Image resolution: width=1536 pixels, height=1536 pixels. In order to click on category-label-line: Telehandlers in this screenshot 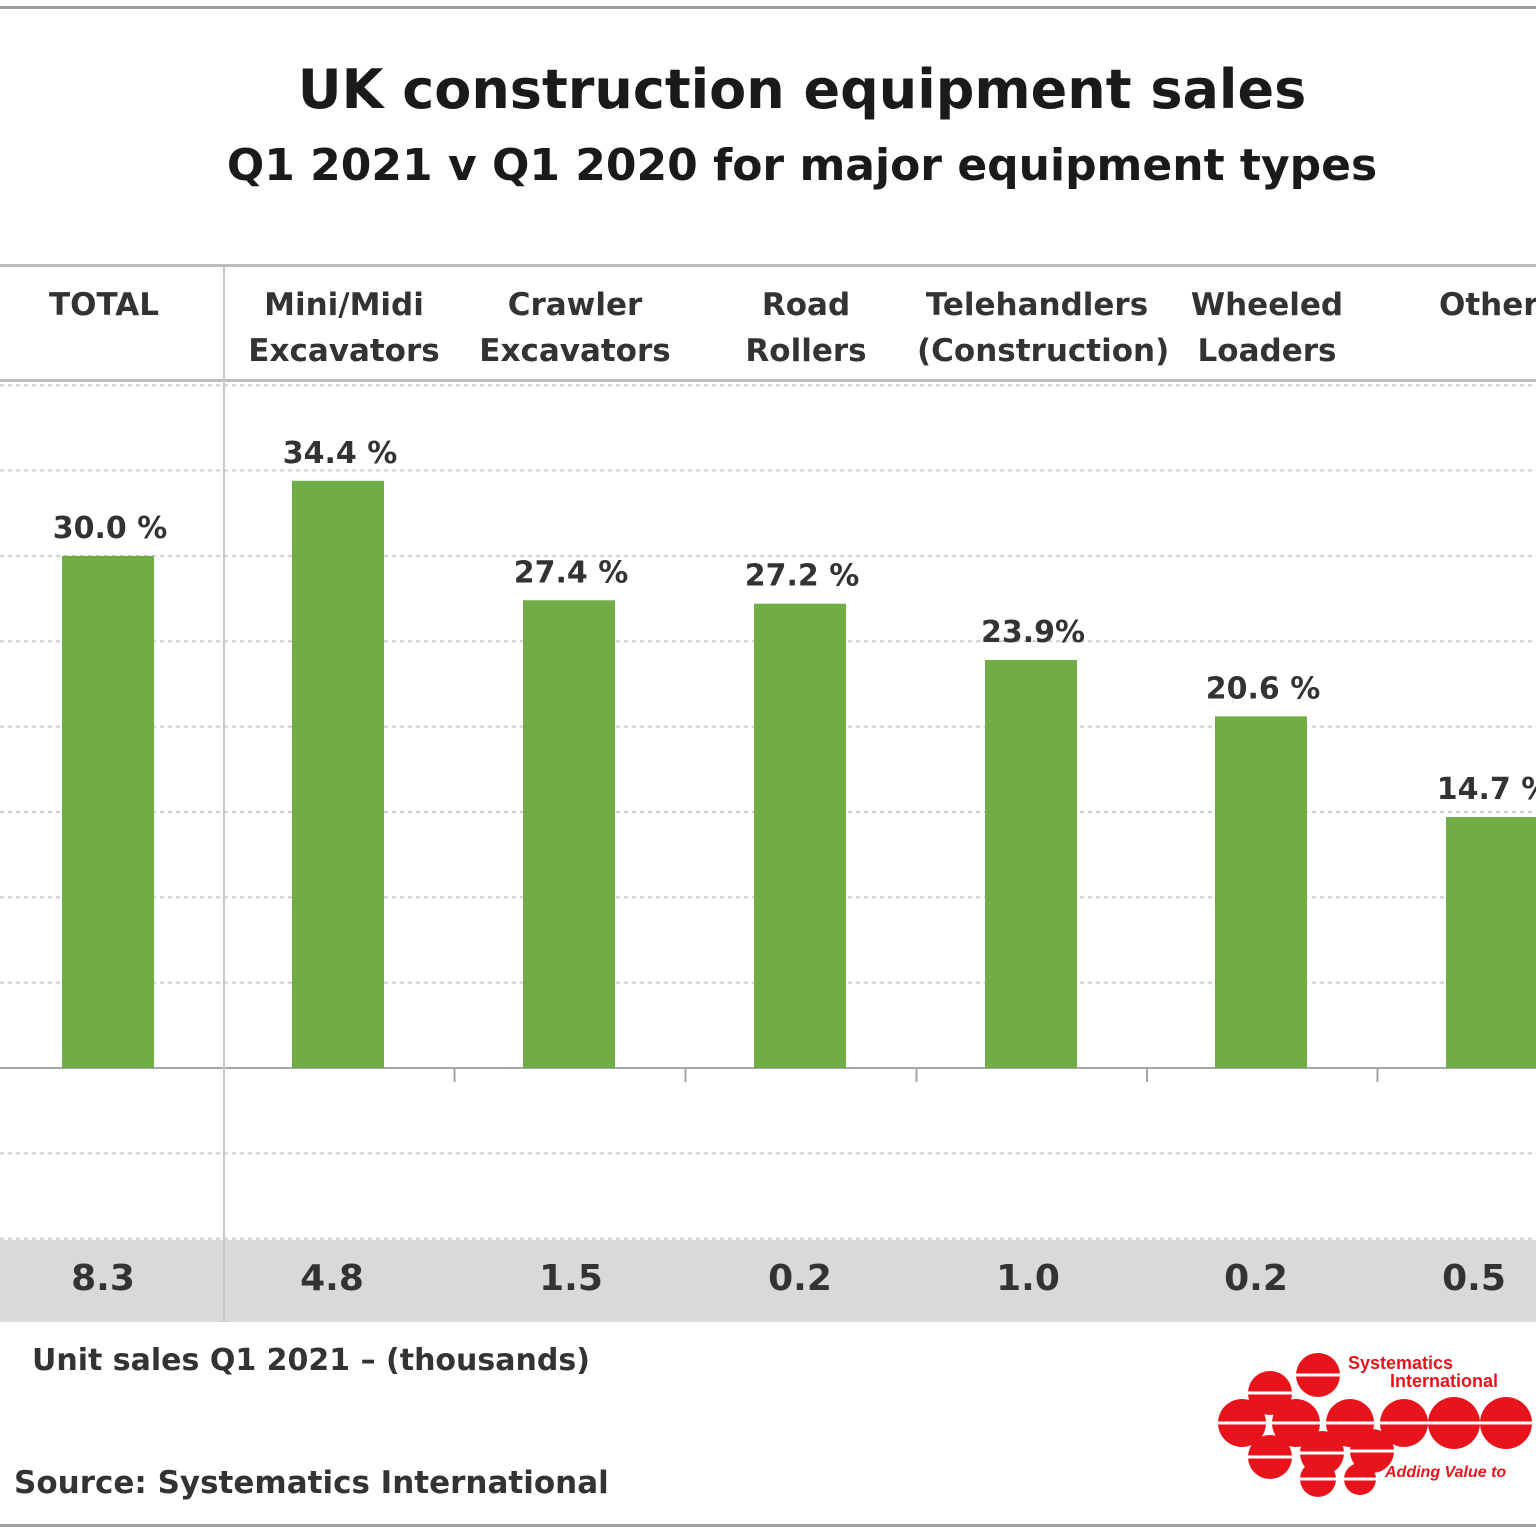, I will do `click(1037, 305)`.